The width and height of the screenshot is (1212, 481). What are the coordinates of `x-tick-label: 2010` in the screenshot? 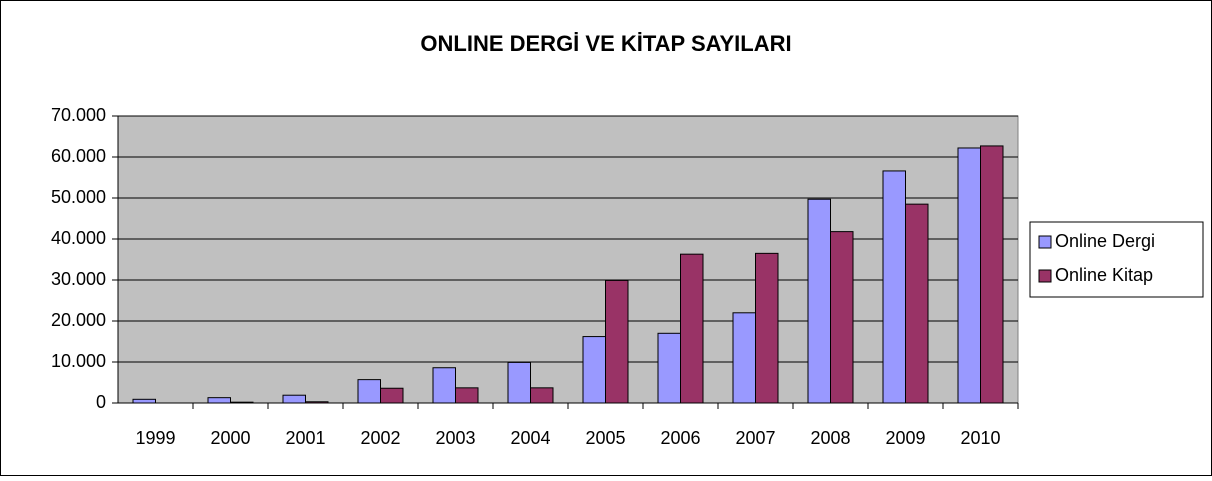 It's located at (980, 438).